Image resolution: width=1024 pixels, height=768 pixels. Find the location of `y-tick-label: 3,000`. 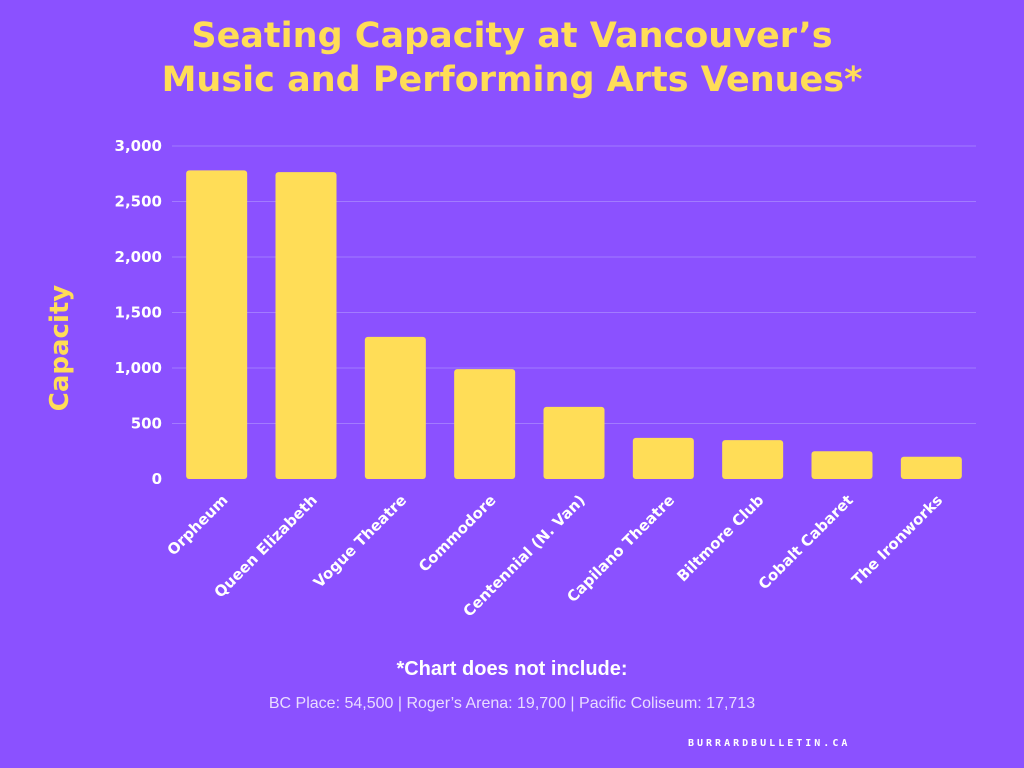

y-tick-label: 3,000 is located at coordinates (138, 146).